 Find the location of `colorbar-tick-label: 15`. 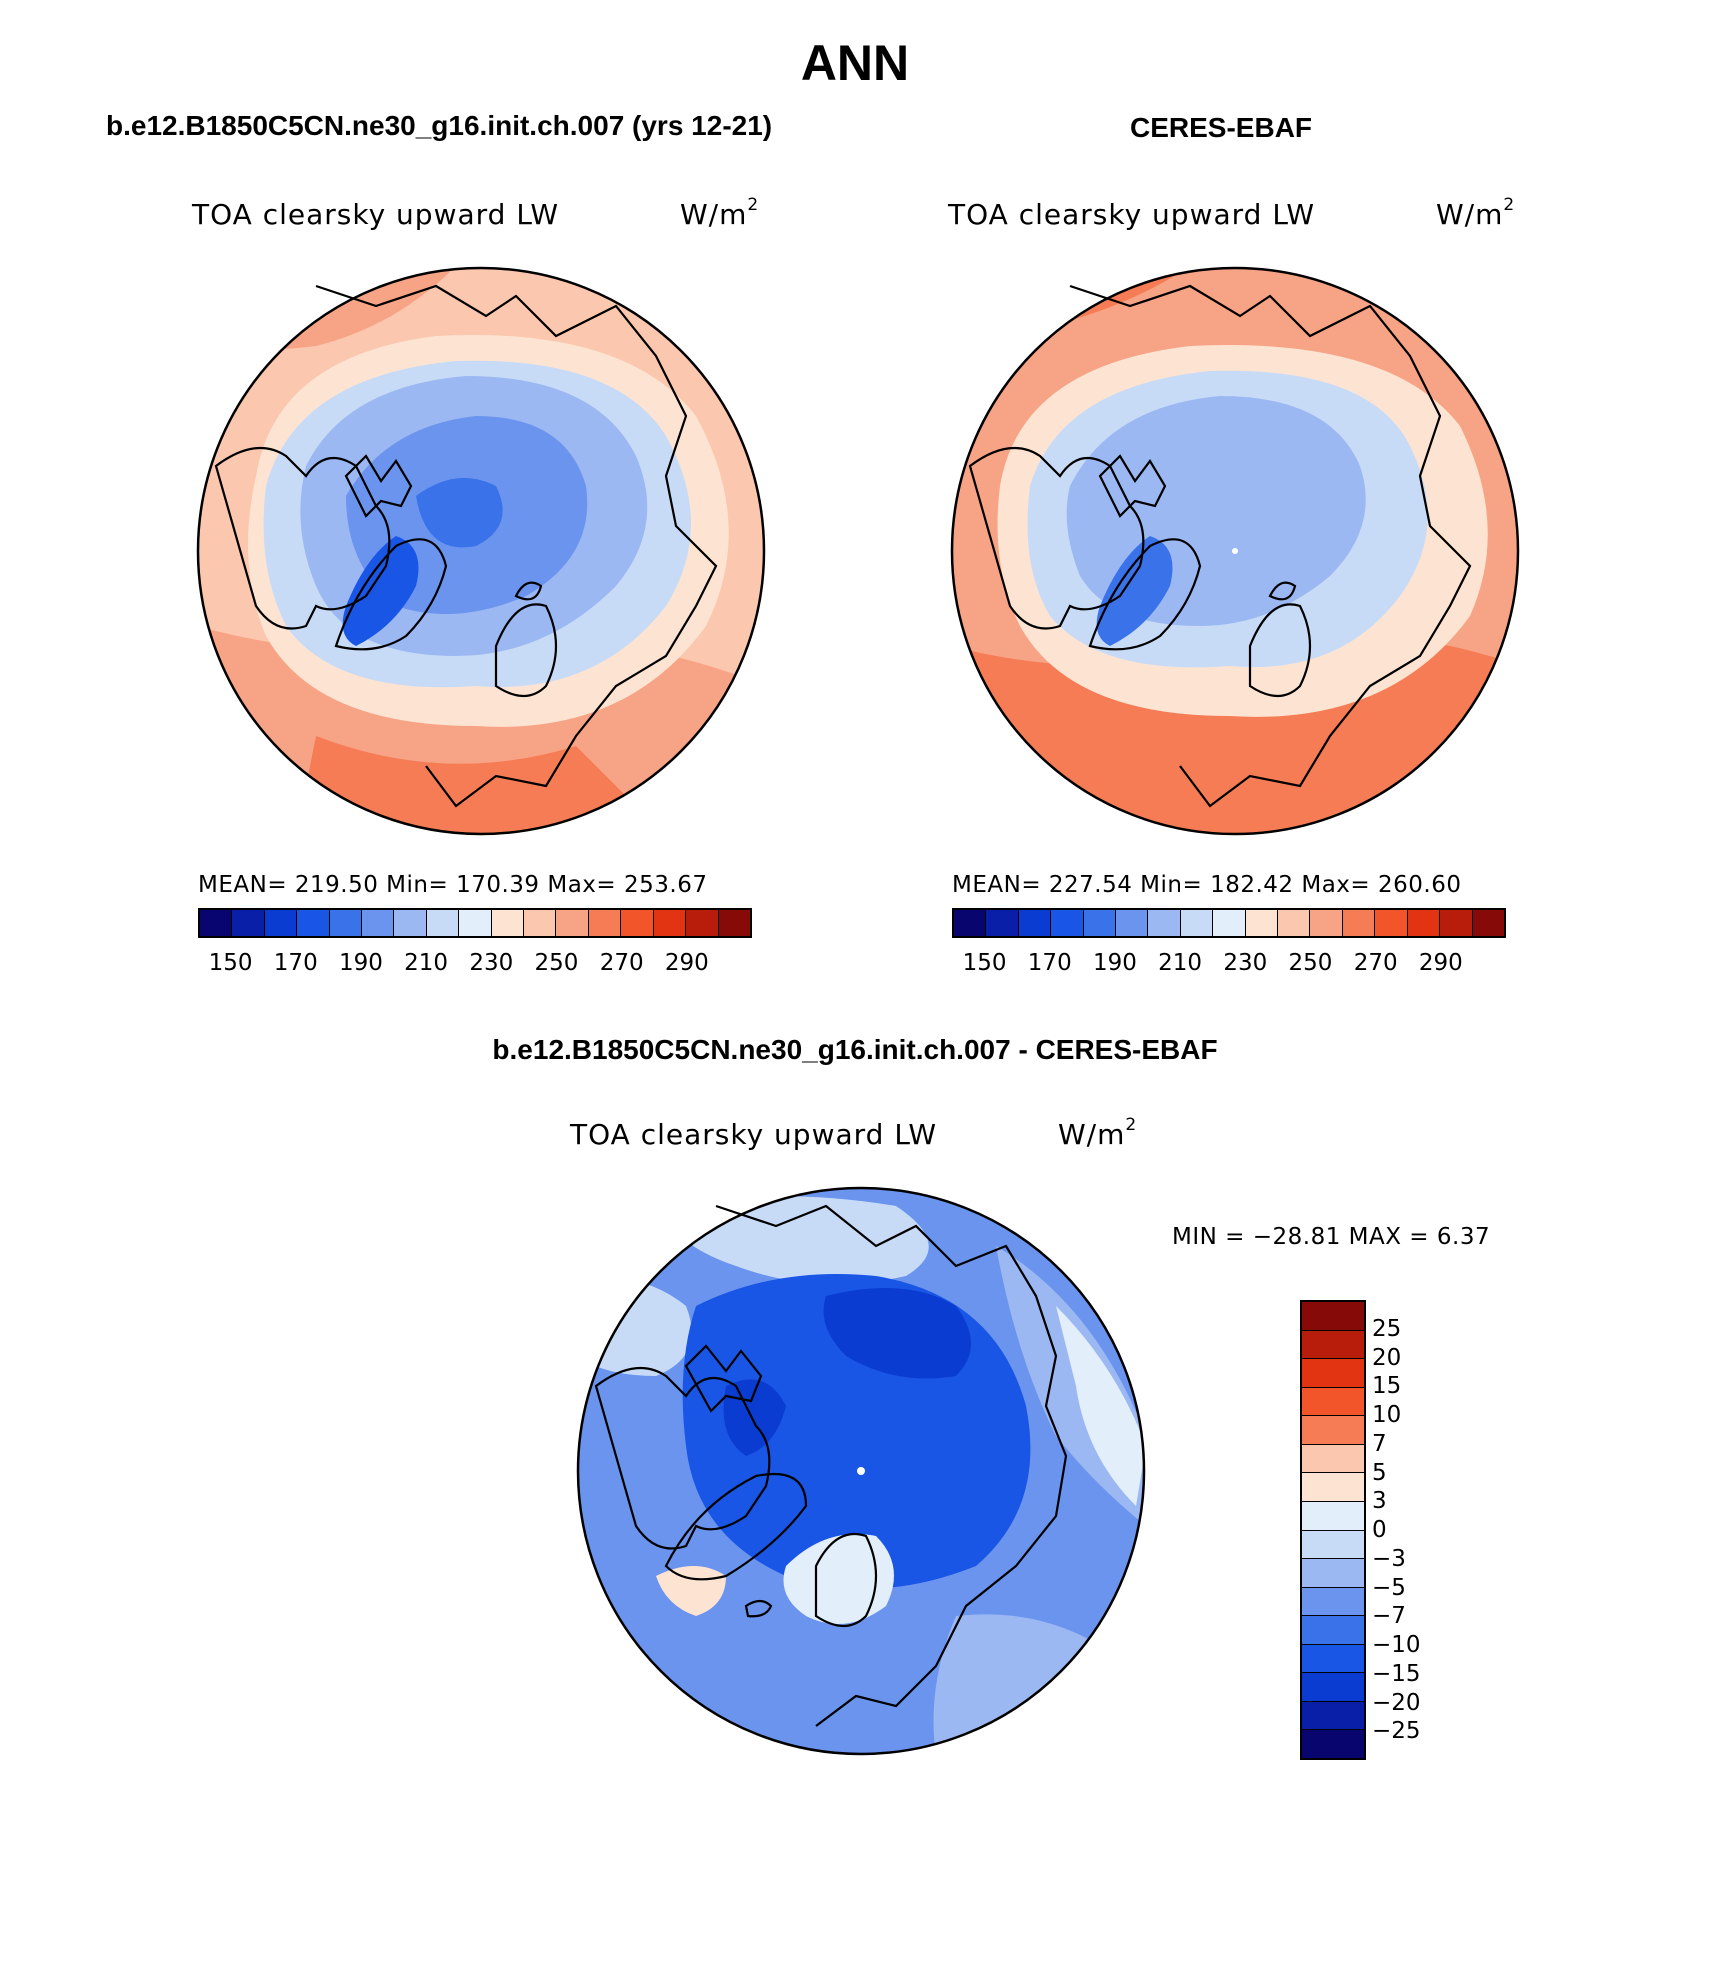

colorbar-tick-label: 15 is located at coordinates (1387, 1386).